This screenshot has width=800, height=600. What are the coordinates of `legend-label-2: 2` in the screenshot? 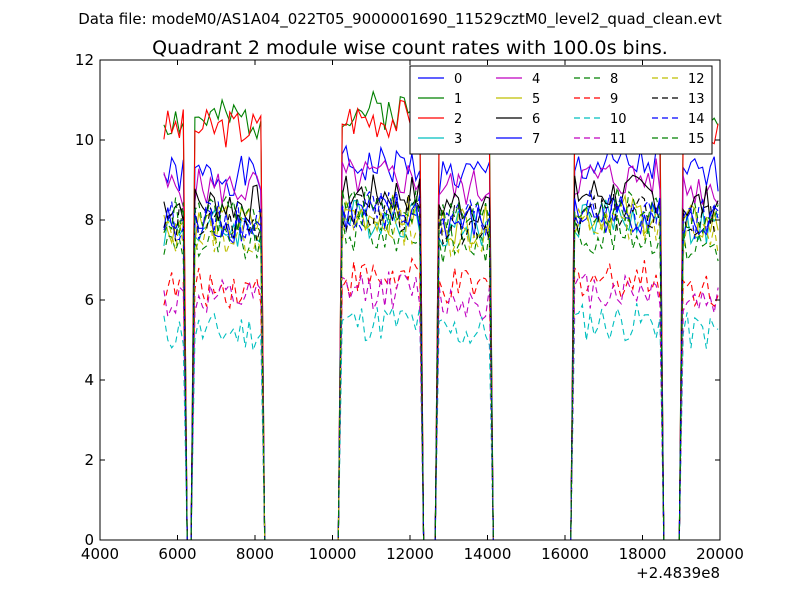 It's located at (458, 119).